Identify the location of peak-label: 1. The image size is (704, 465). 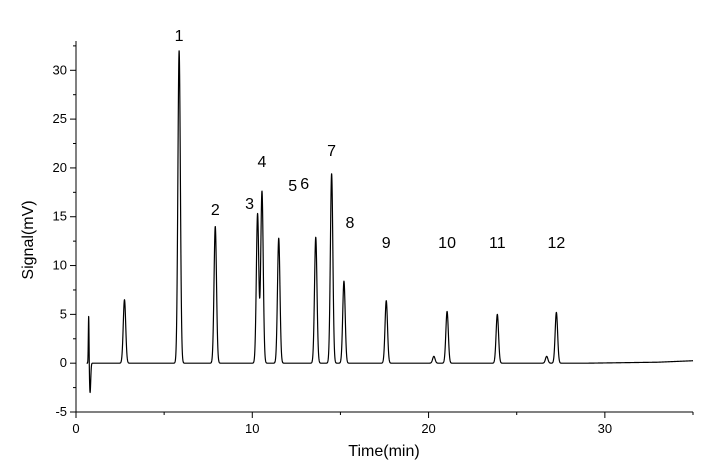
(179, 36).